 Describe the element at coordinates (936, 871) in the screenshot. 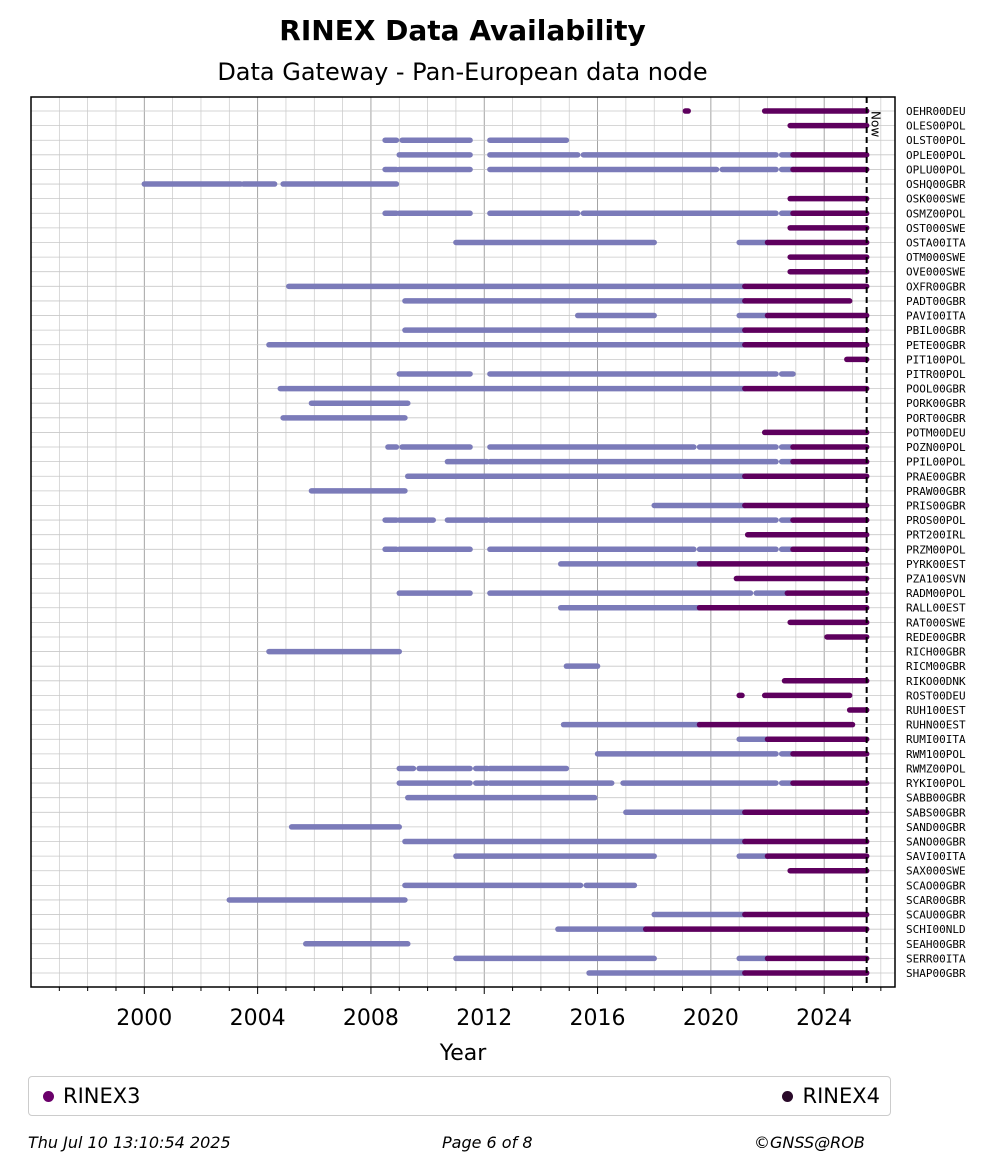

I see `station-label: SAX000SWE` at that location.